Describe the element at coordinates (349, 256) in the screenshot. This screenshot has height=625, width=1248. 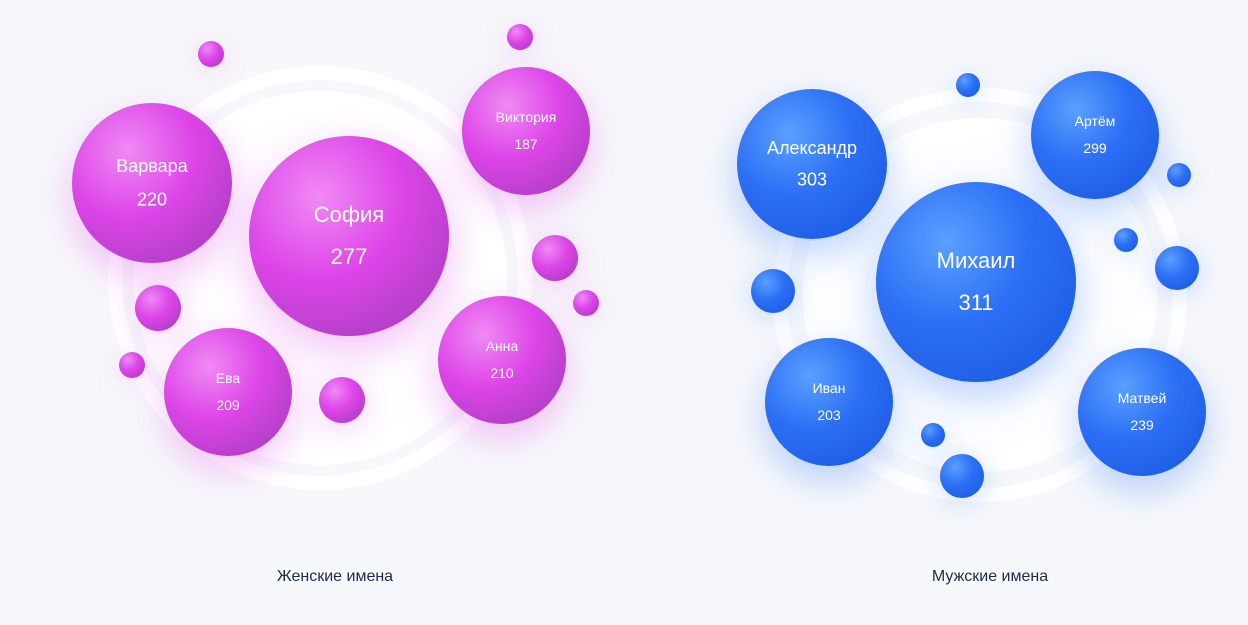
I see `female-bubble-value: 277` at that location.